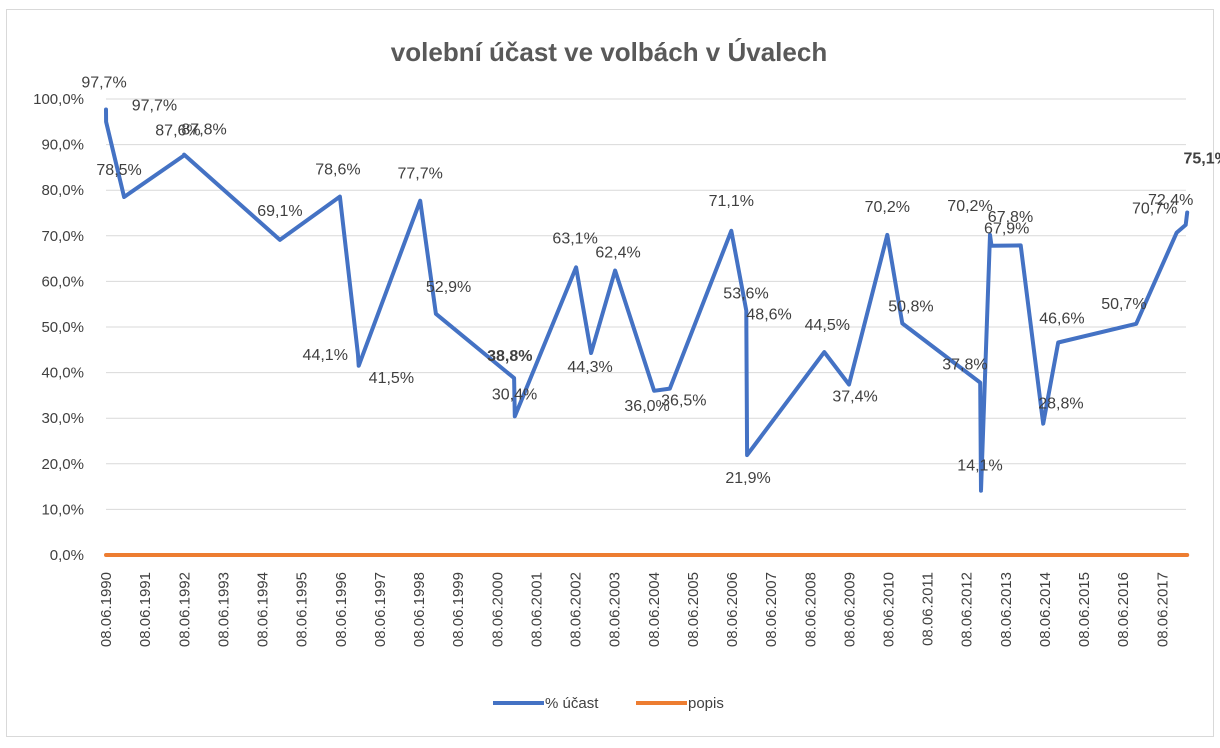  What do you see at coordinates (693, 609) in the screenshot?
I see `x-tick-label: 08.06.2005` at bounding box center [693, 609].